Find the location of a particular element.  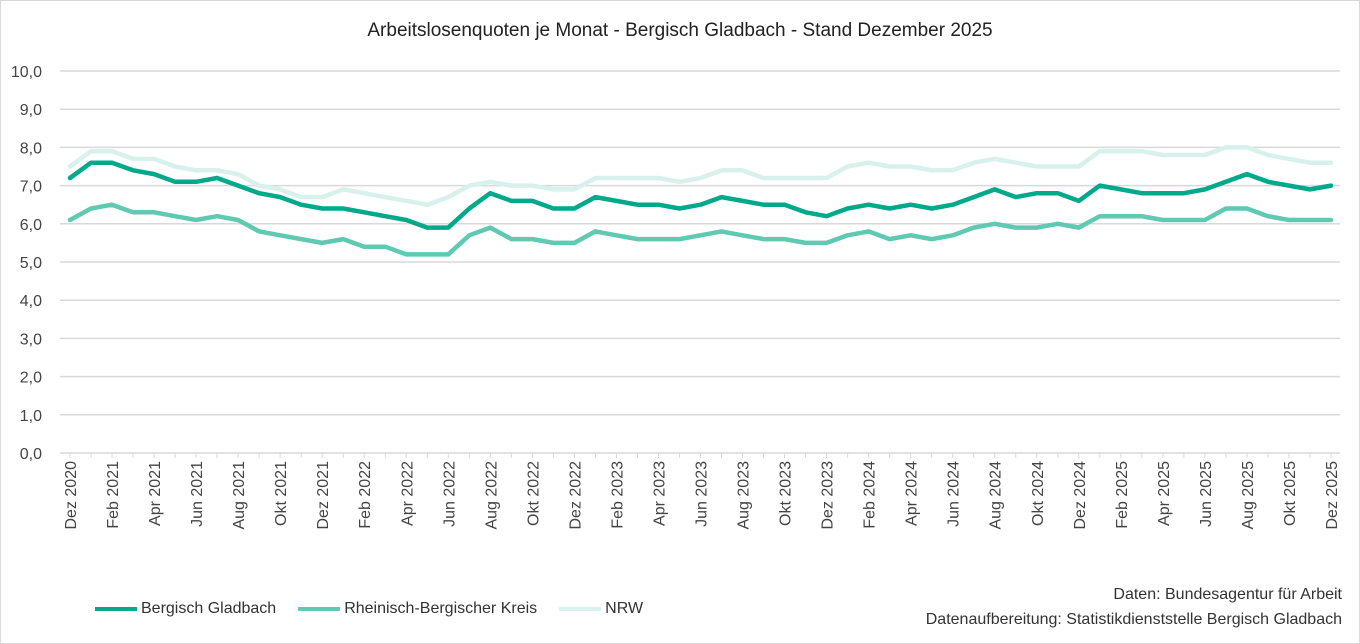

y-tick-label: 4,0 is located at coordinates (31, 301).